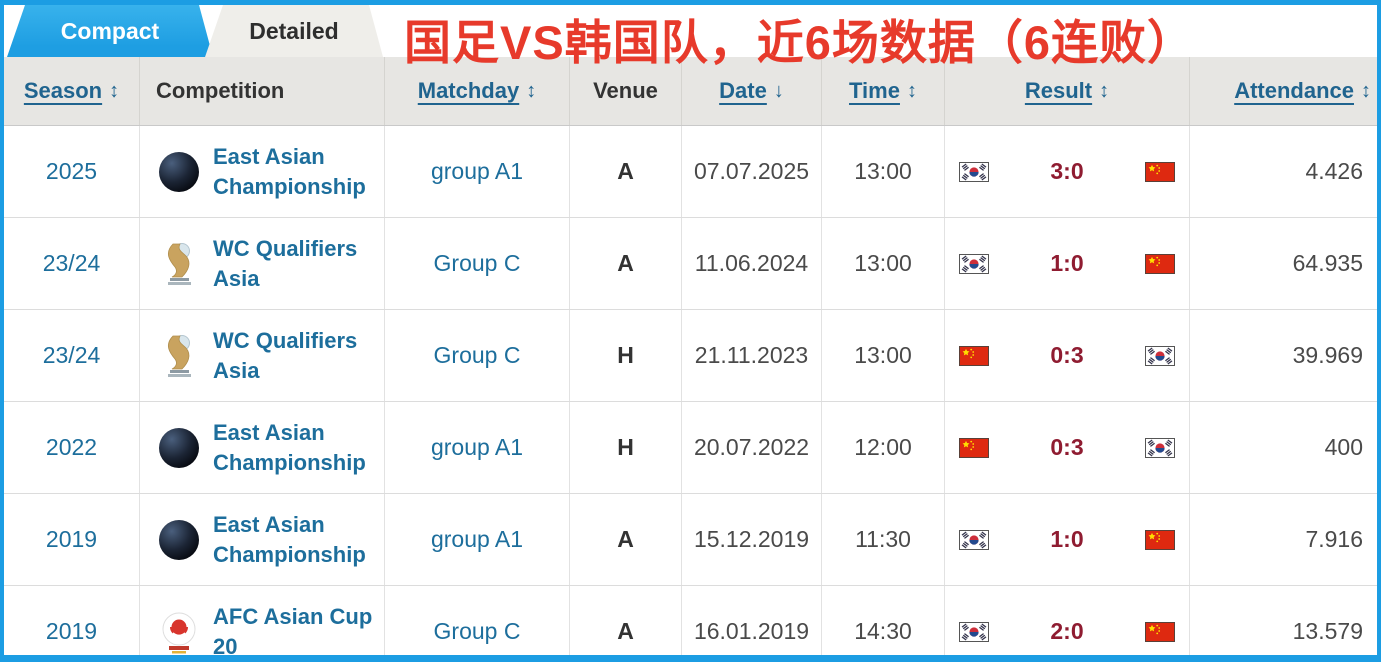 The image size is (1381, 662). I want to click on tab-detailed: Detailed, so click(294, 31).